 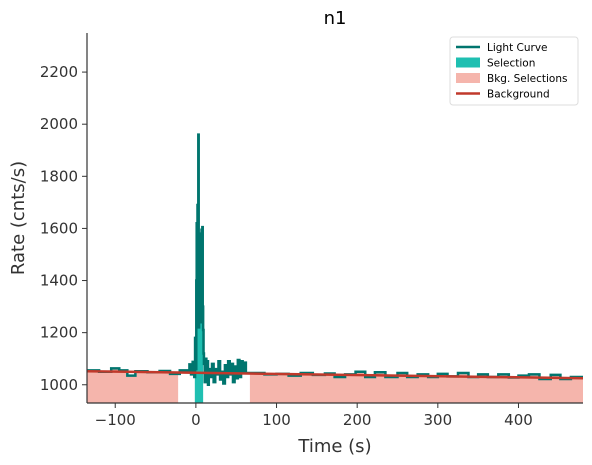 I want to click on legend-label-2: Selection, so click(x=511, y=64).